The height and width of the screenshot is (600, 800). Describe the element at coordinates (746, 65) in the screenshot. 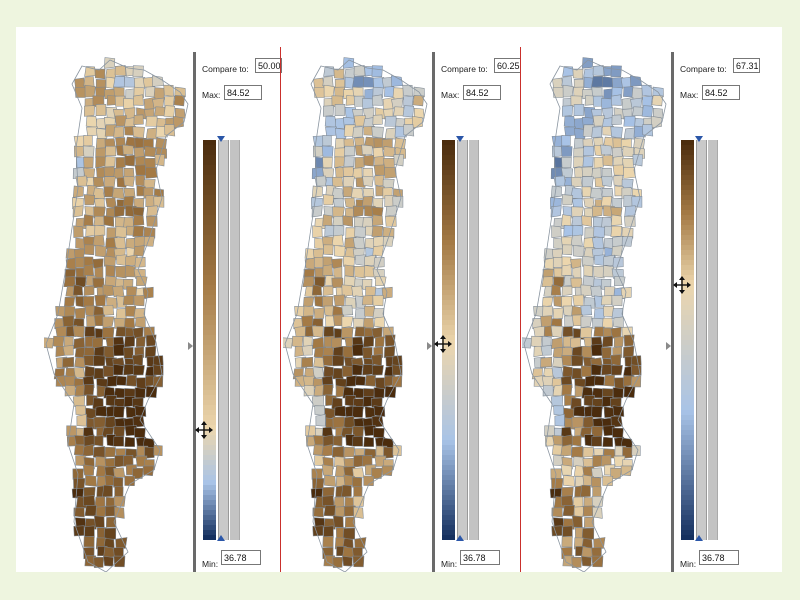

I see `compare-value-field: 67.31` at that location.